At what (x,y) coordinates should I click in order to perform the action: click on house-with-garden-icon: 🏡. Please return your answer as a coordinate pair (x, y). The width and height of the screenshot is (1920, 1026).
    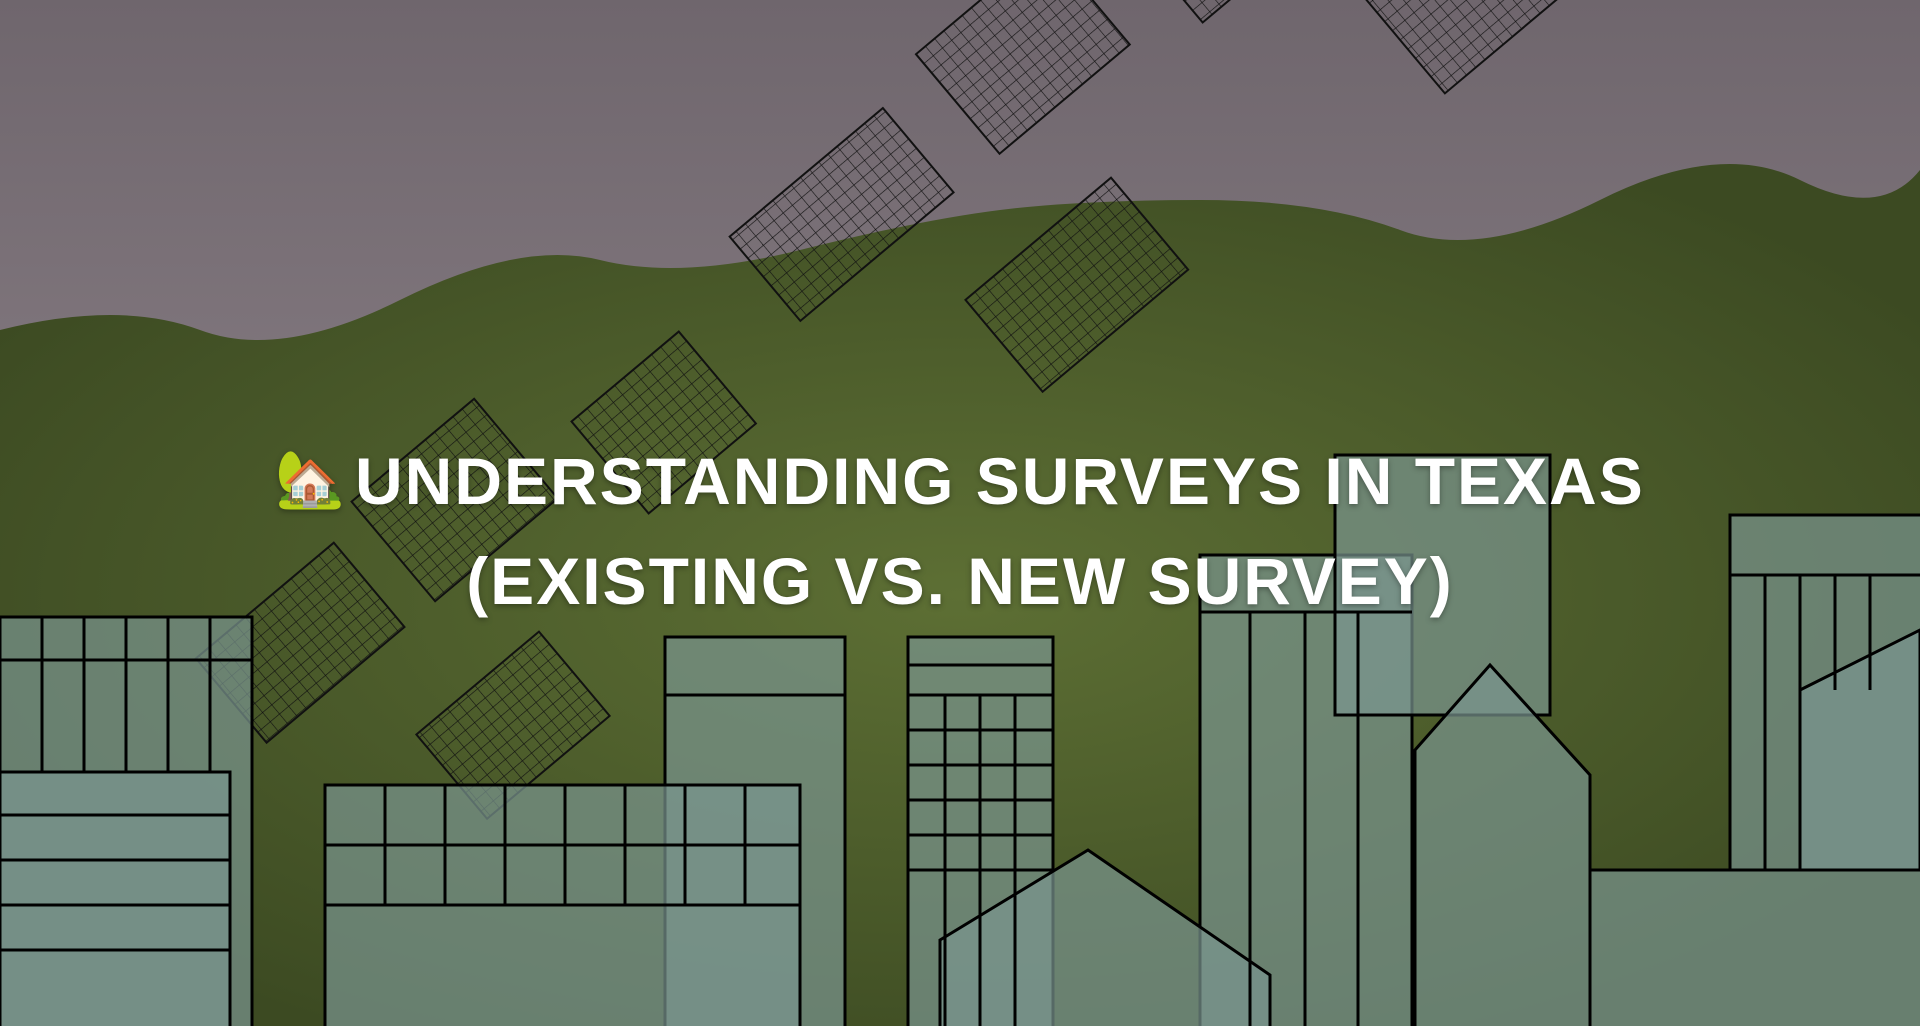
    Looking at the image, I should click on (311, 479).